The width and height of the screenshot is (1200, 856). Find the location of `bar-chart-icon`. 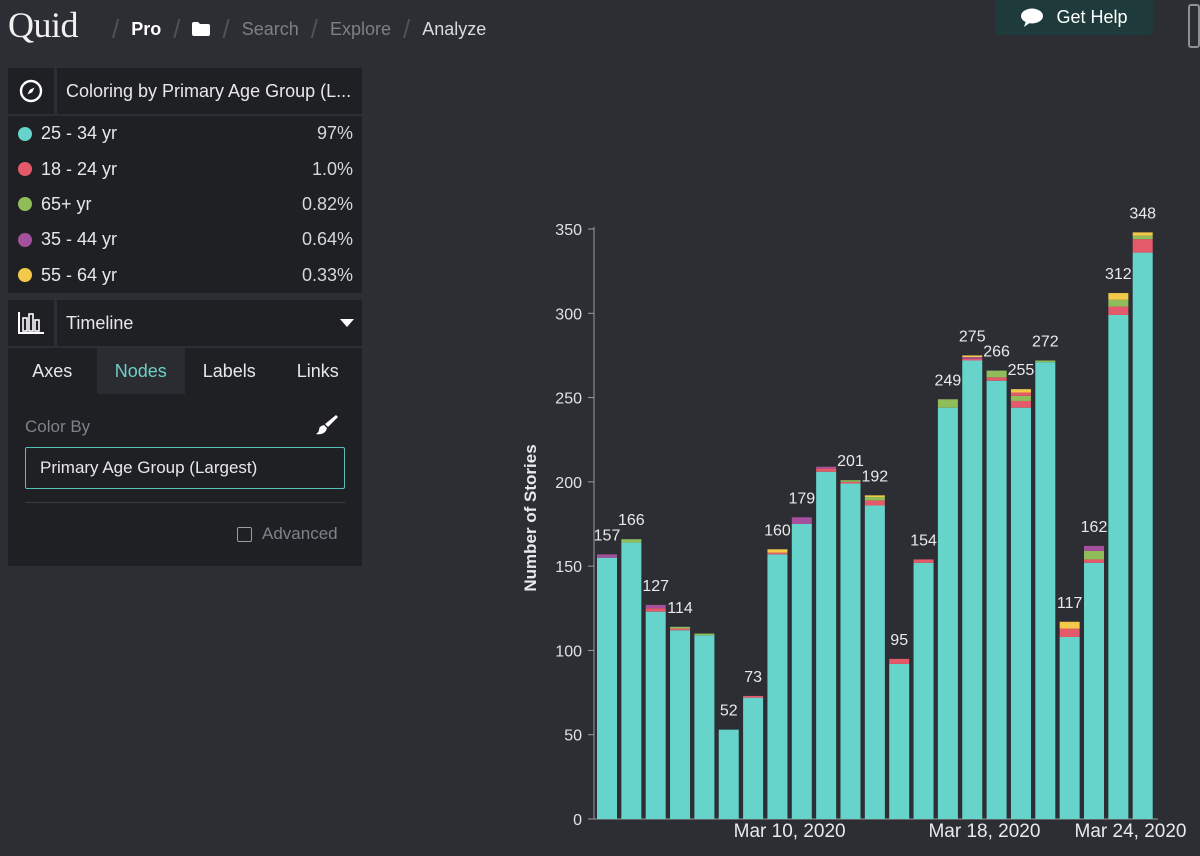

bar-chart-icon is located at coordinates (31, 323).